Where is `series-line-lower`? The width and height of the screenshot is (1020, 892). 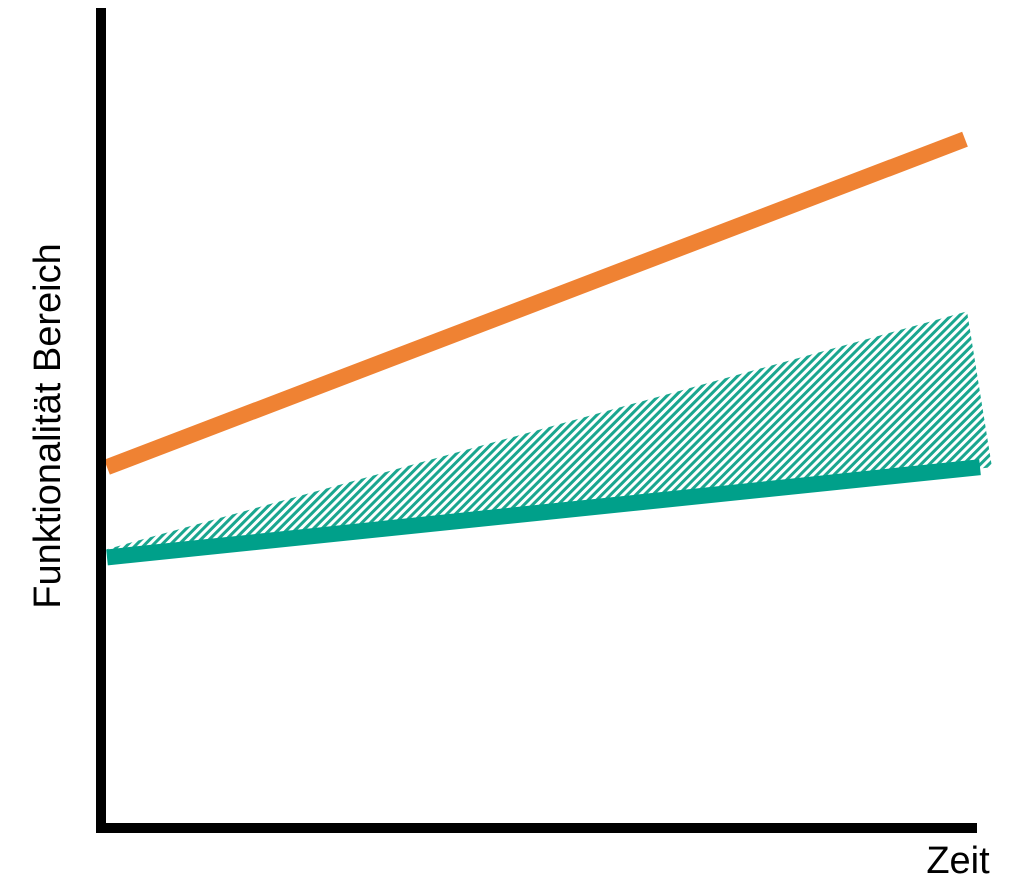
series-line-lower is located at coordinates (543, 512).